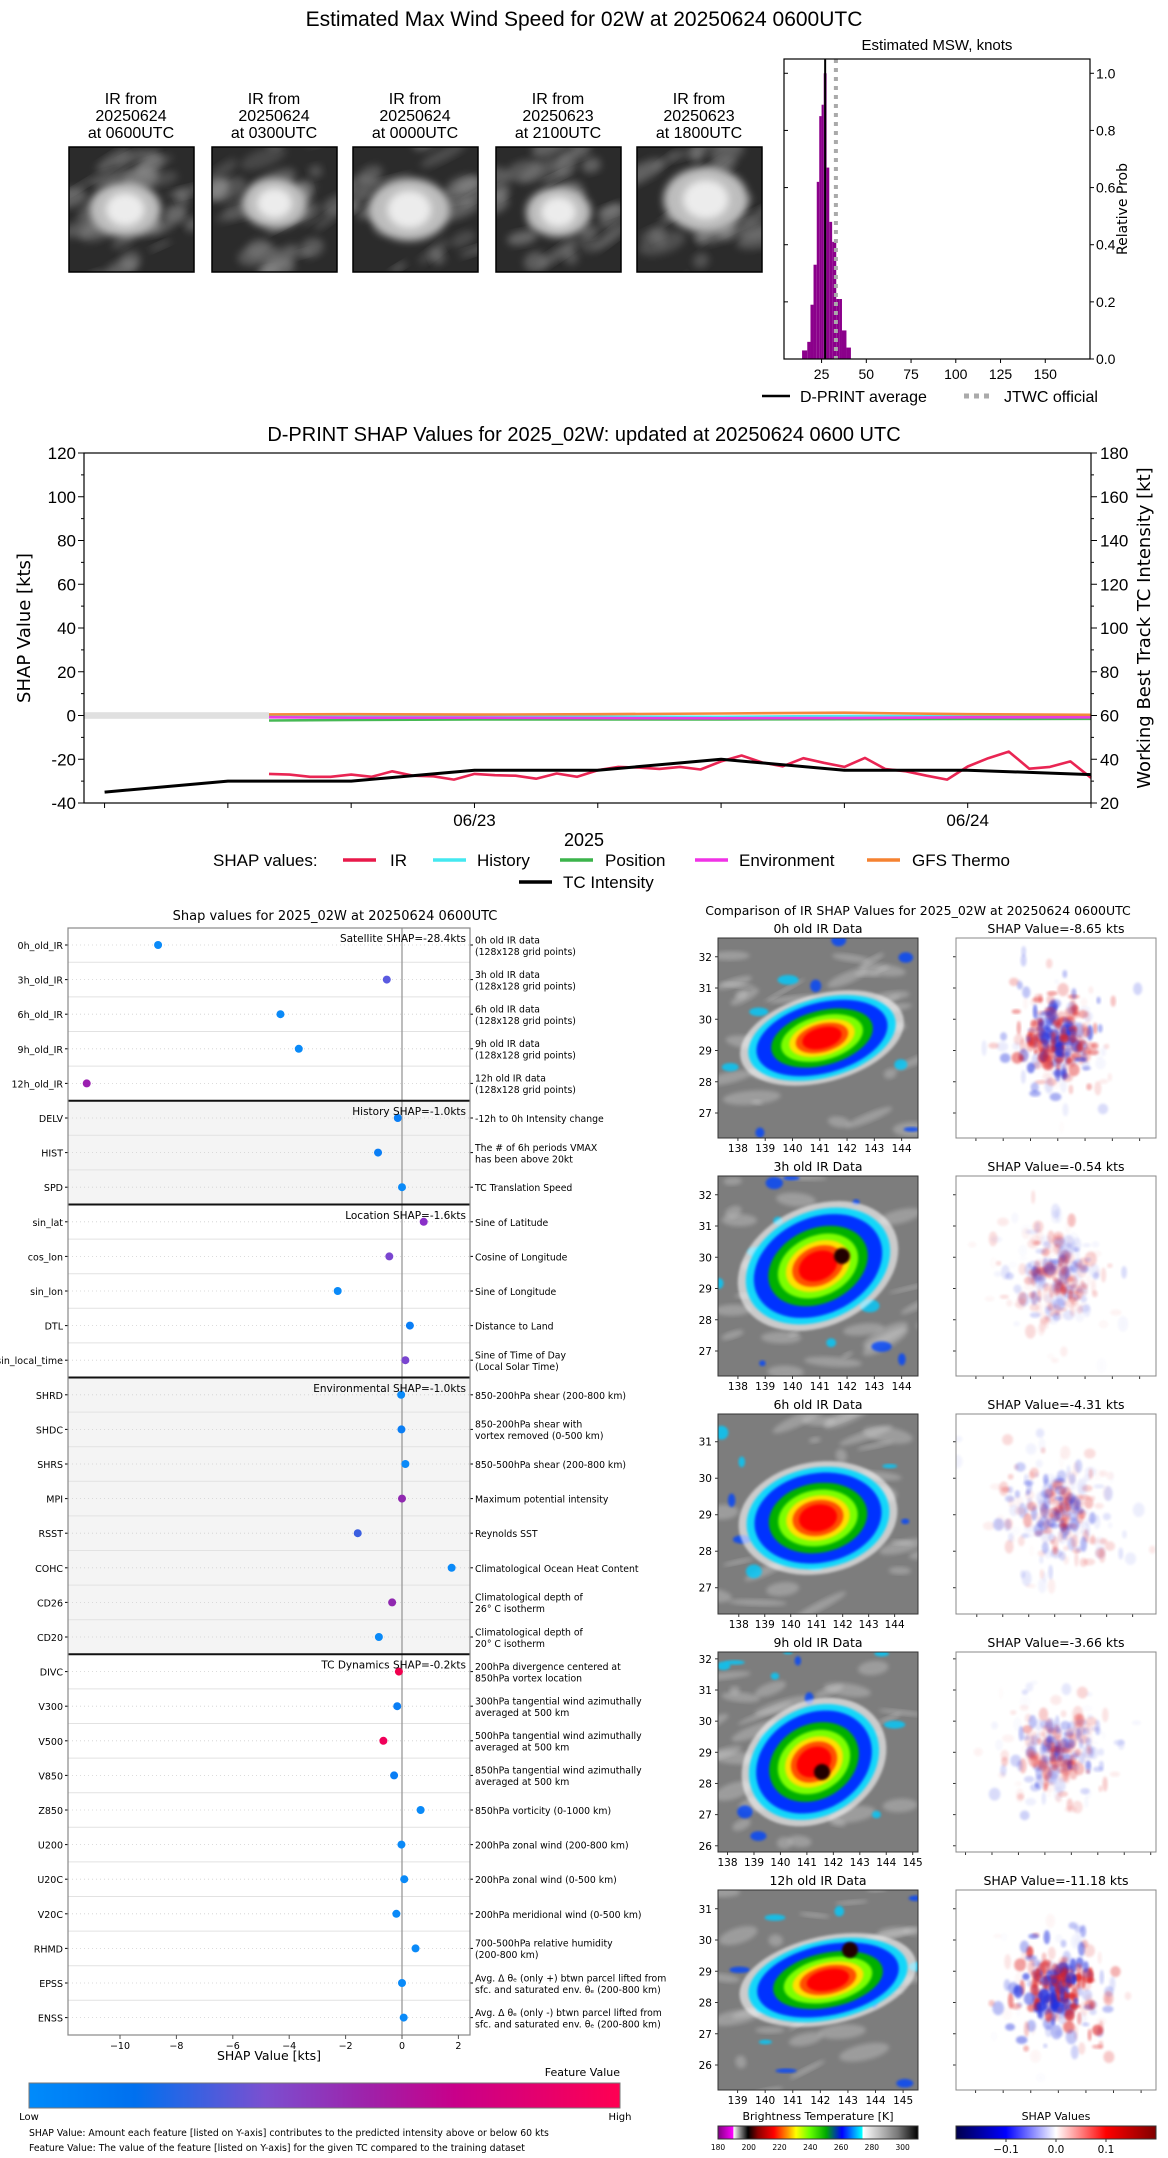 The image size is (1168, 2158). I want to click on x-tick-label: −2, so click(346, 2046).